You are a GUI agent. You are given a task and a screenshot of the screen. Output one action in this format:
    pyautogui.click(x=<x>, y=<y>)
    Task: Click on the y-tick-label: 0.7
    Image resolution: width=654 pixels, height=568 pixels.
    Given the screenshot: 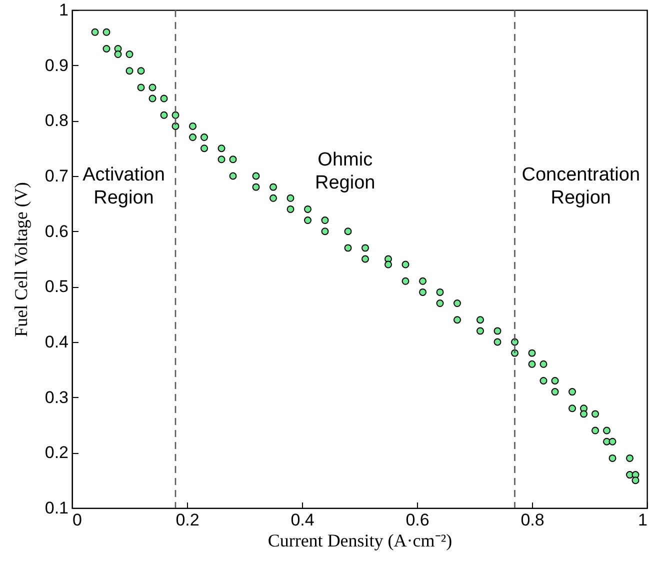 What is the action you would take?
    pyautogui.click(x=56, y=176)
    